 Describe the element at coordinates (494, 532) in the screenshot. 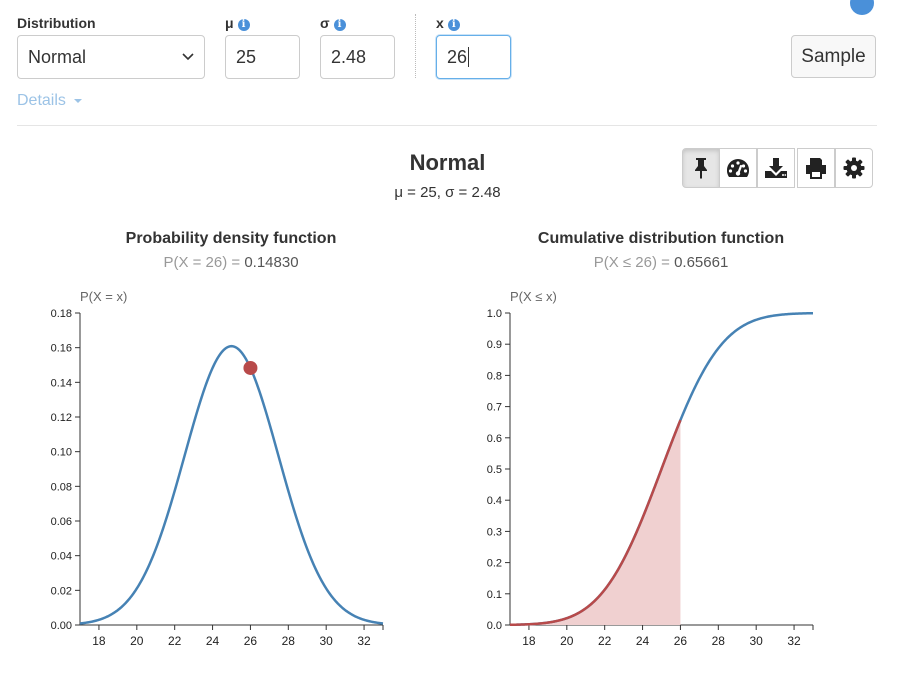

I see `cdf-y-tick-label: 0.3` at that location.